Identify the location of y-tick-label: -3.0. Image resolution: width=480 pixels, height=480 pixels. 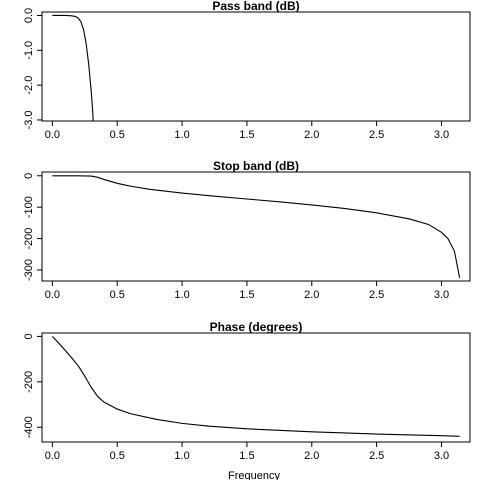
(29, 119).